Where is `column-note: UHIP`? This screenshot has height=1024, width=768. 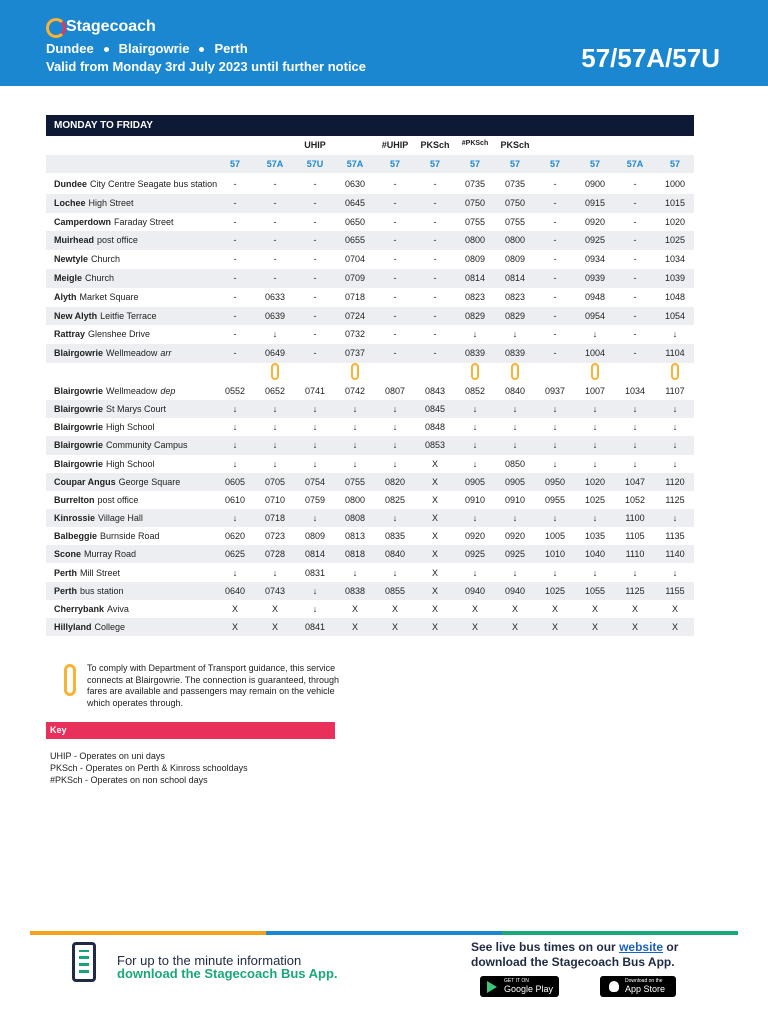
column-note: UHIP is located at coordinates (315, 145).